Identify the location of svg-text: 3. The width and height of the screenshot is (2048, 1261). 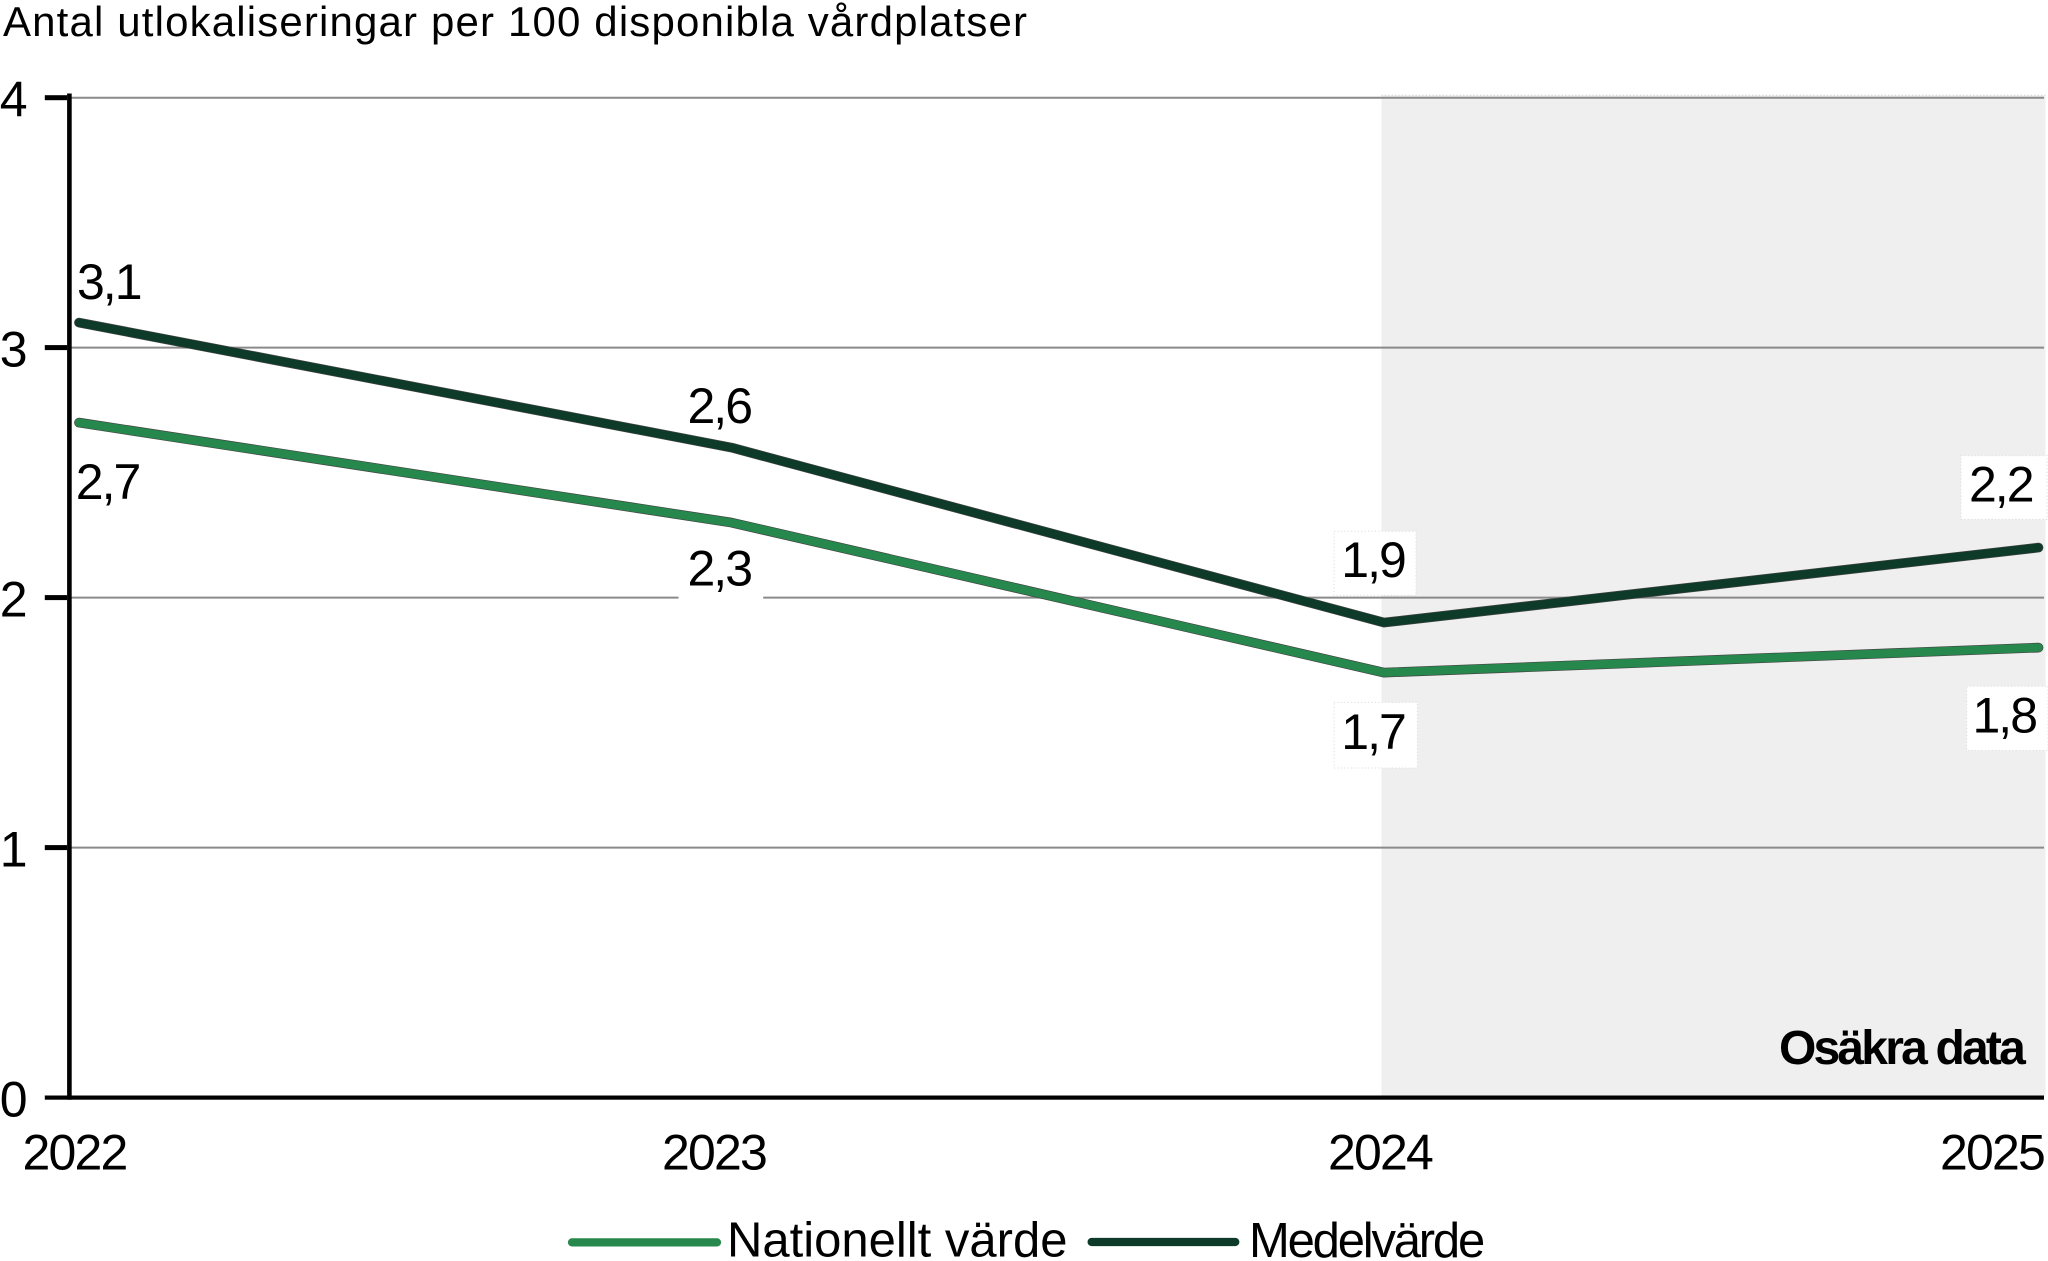
(14, 350).